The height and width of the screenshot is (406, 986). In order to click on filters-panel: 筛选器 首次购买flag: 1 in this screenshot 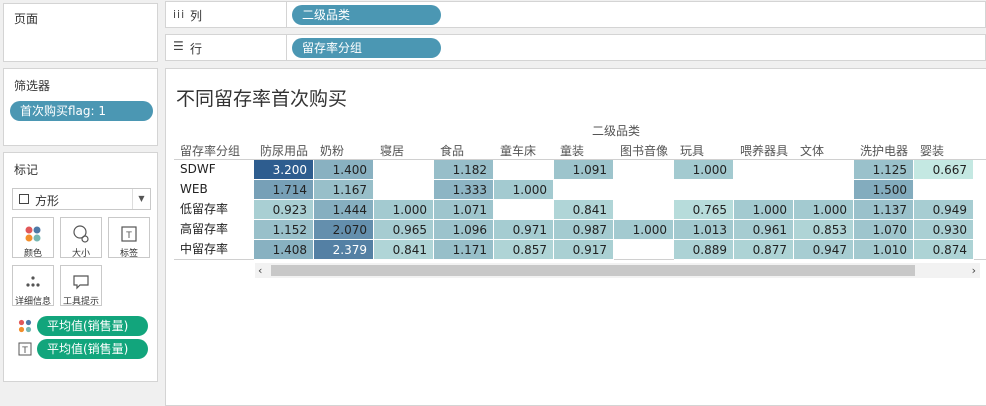, I will do `click(80, 107)`.